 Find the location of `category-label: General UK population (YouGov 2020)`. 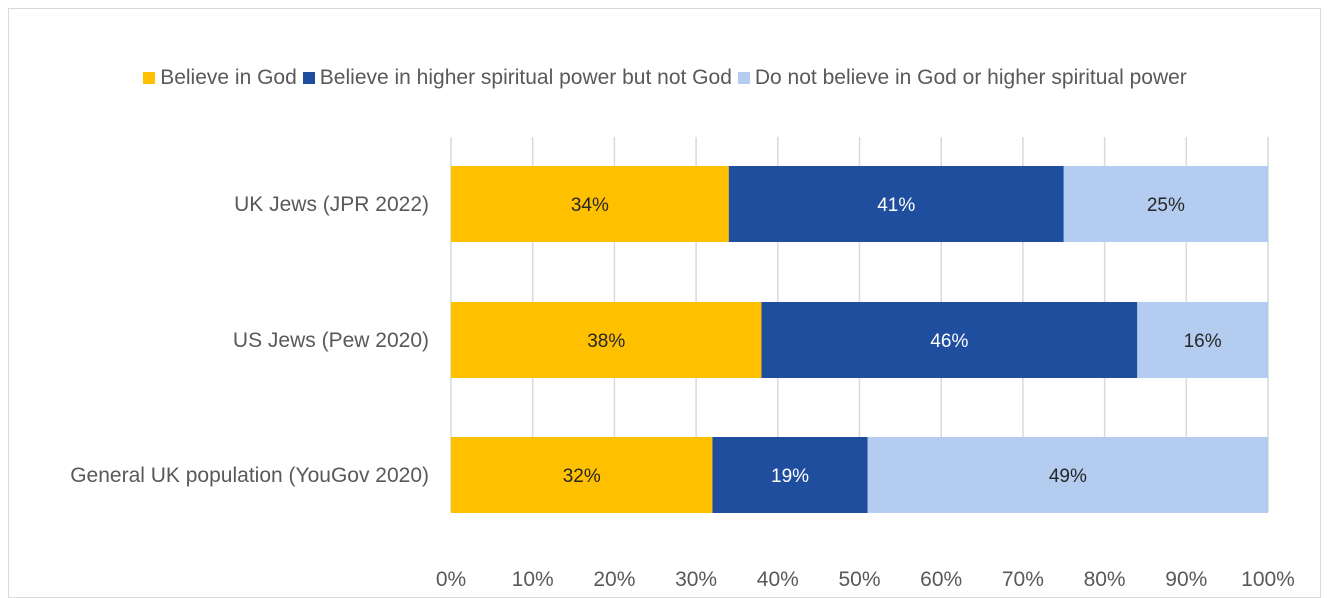

category-label: General UK population (YouGov 2020) is located at coordinates (249, 475).